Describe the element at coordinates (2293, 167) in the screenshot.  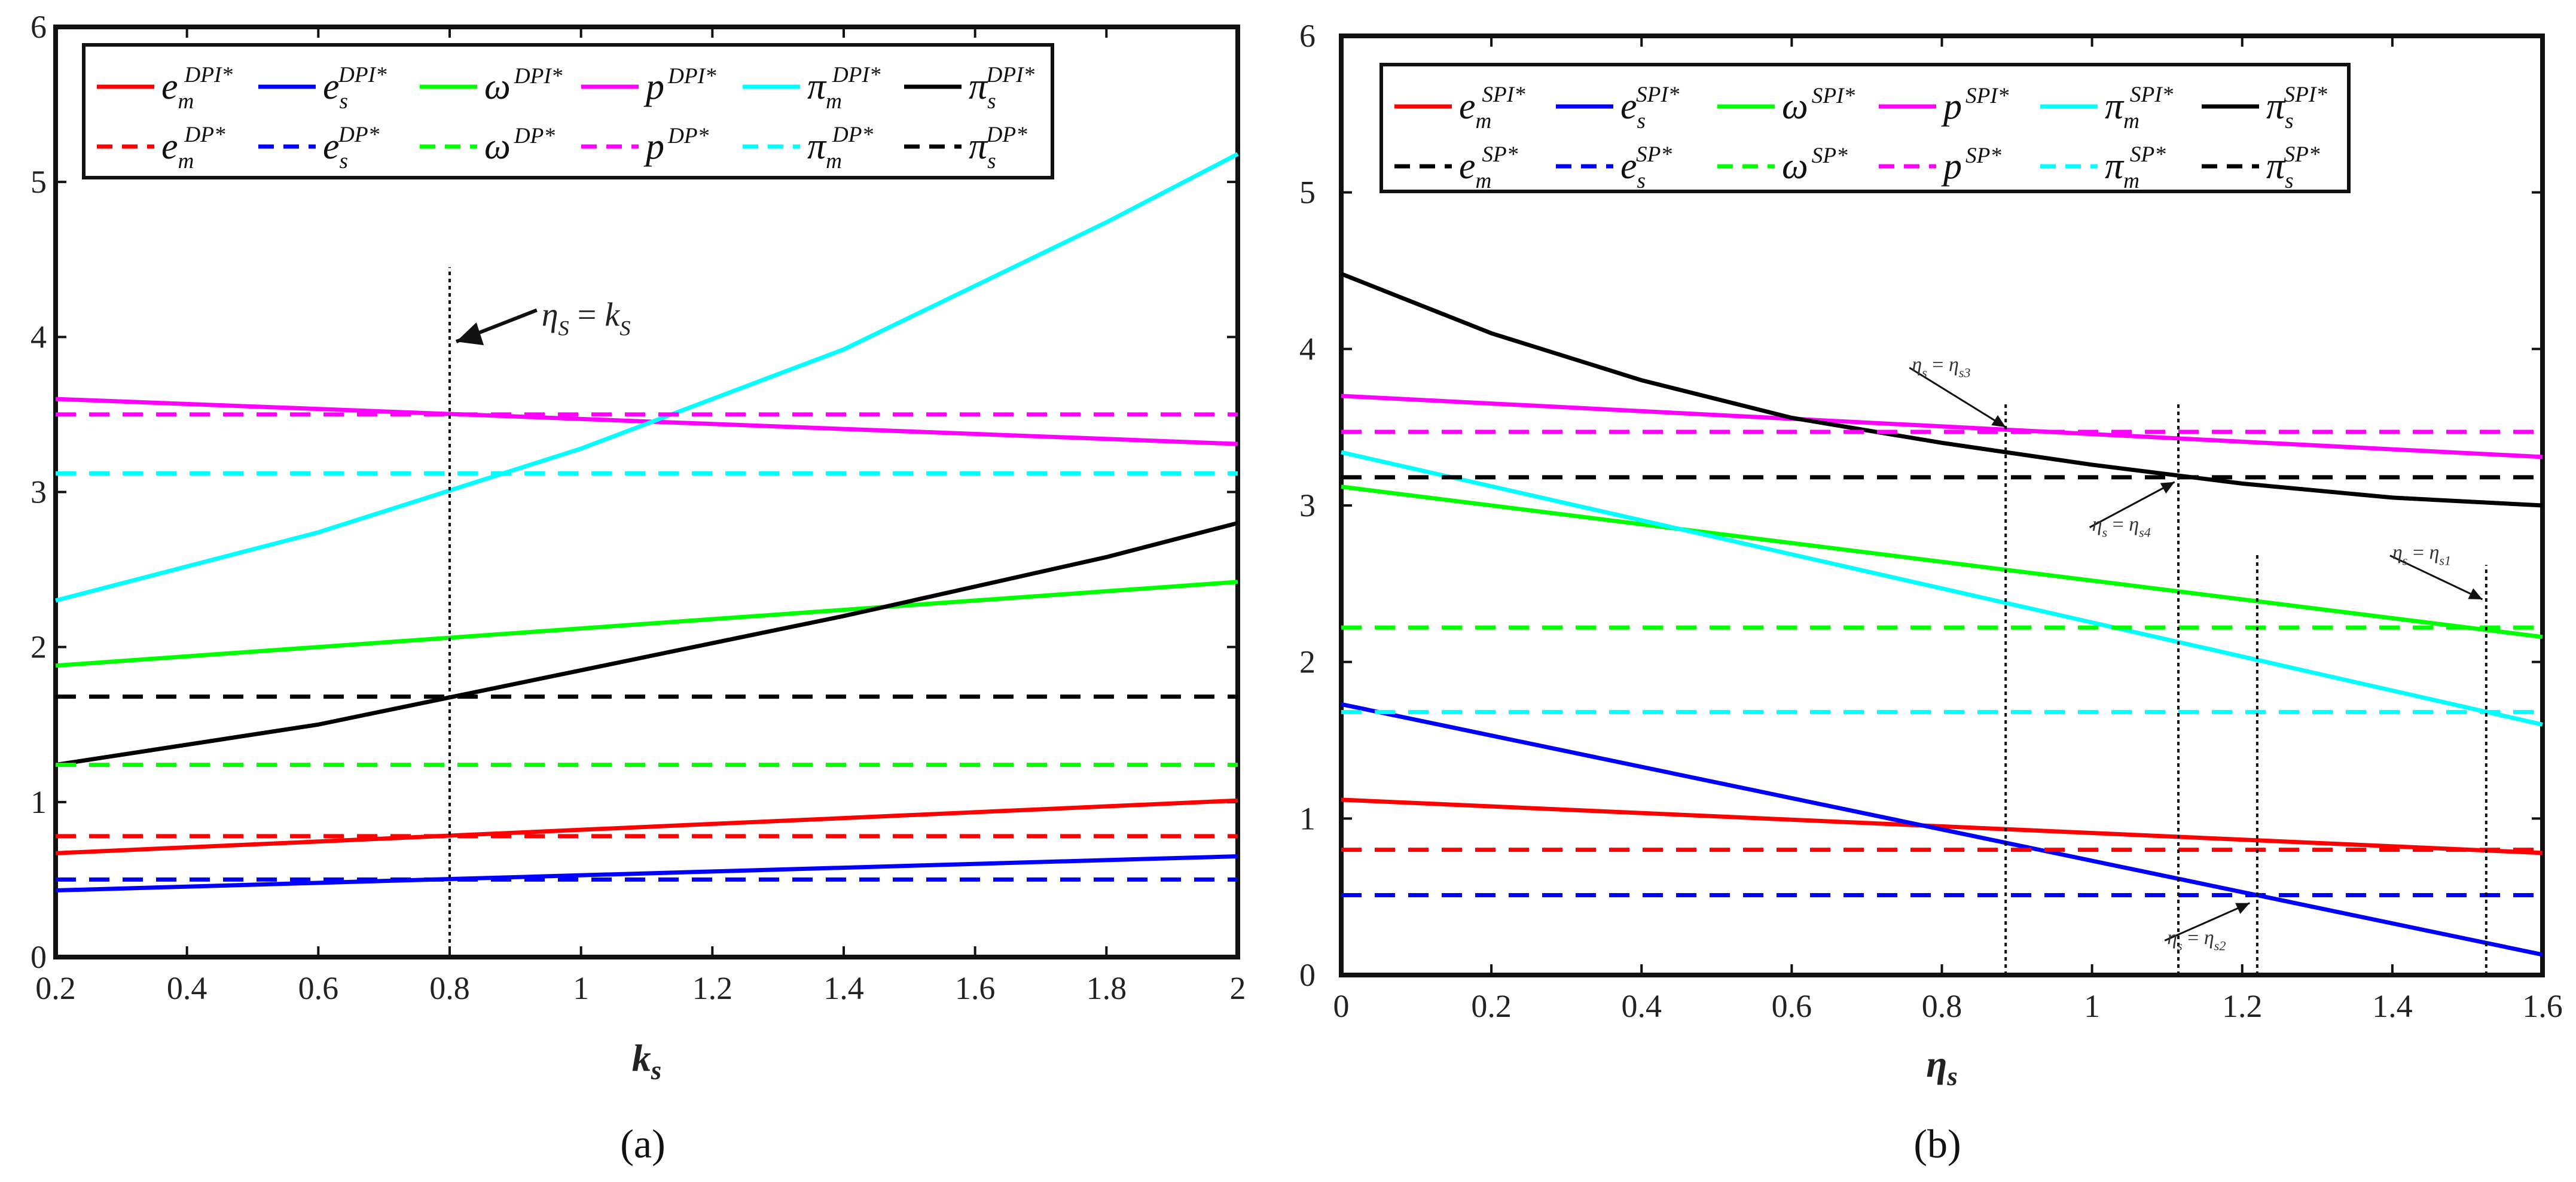
I see `legend-entry-label: πsSP*` at that location.